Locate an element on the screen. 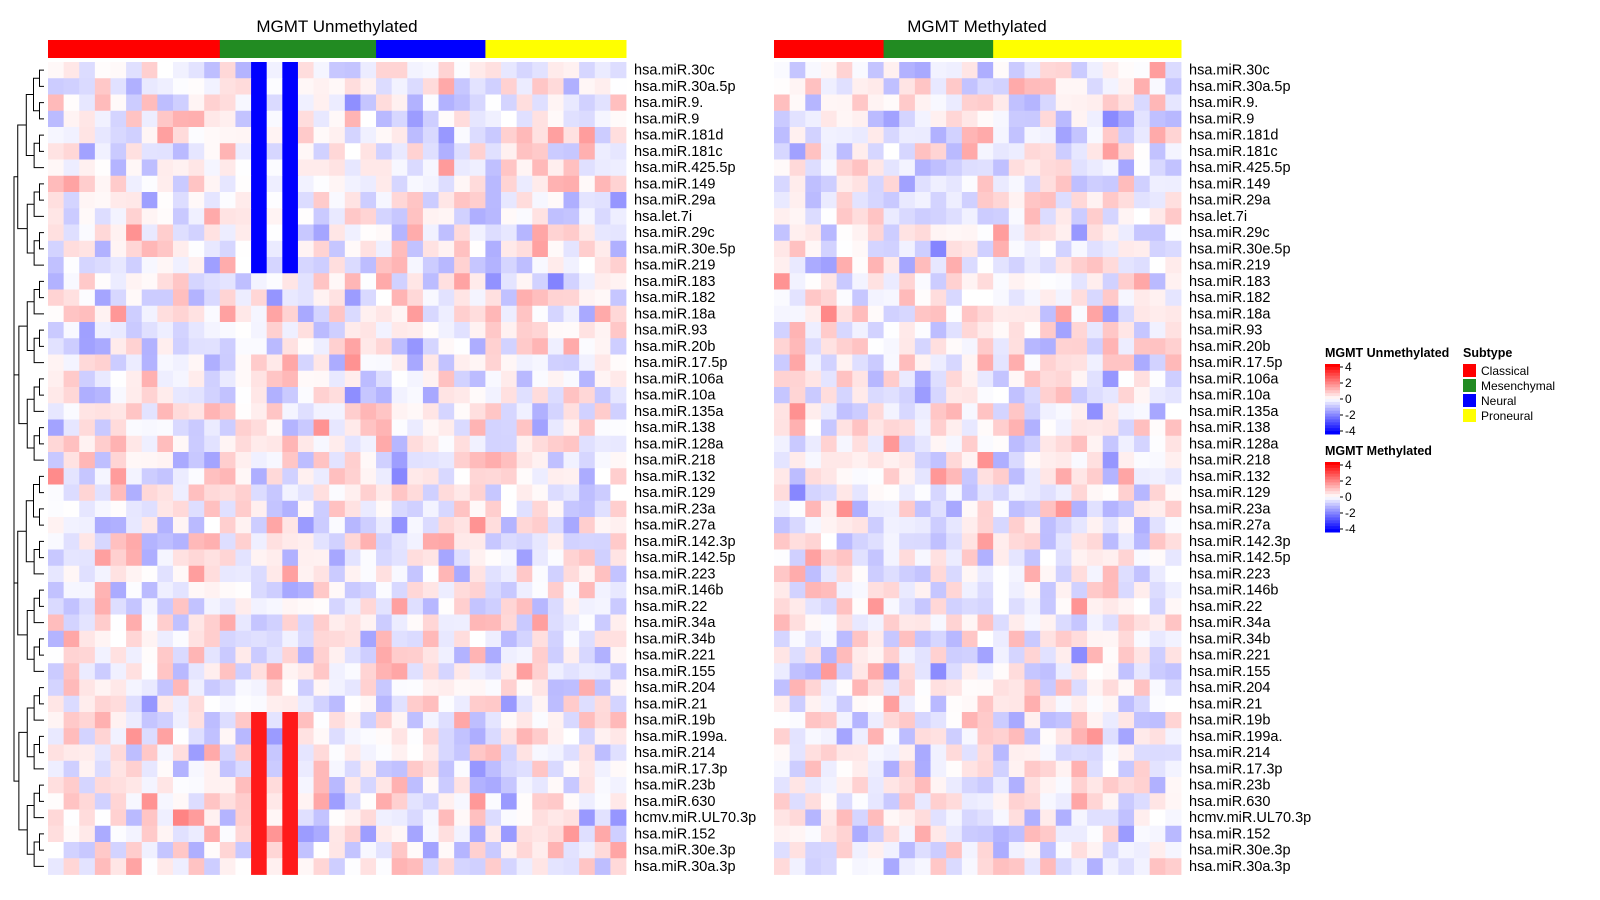  row-label: hsa.miR.138 is located at coordinates (674, 428).